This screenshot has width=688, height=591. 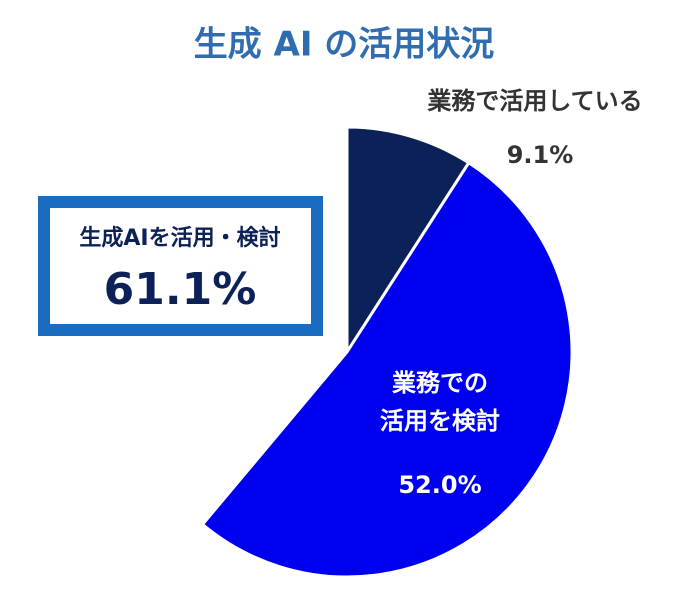 I want to click on summary-box, so click(x=180, y=266).